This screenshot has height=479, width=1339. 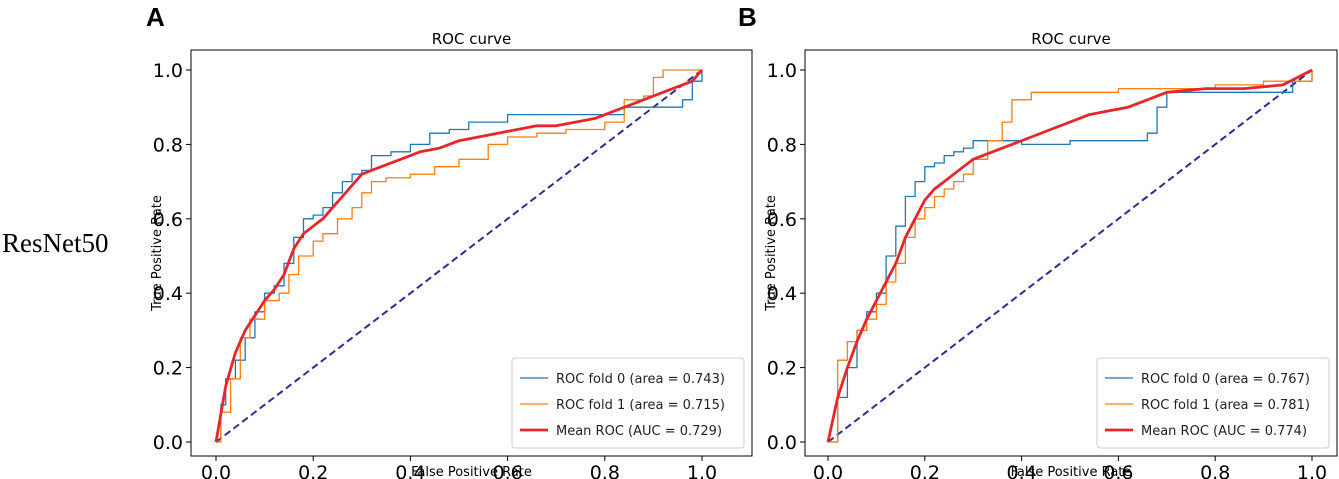 What do you see at coordinates (155, 17) in the screenshot?
I see `panel-letter: A` at bounding box center [155, 17].